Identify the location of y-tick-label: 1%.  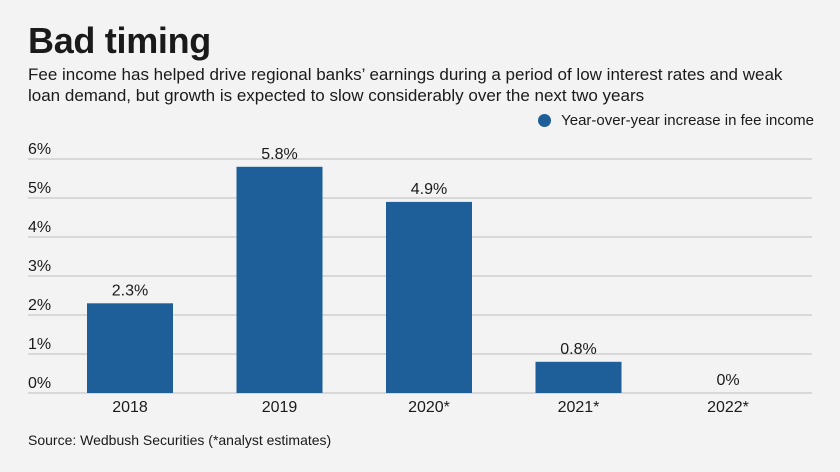
(39, 344).